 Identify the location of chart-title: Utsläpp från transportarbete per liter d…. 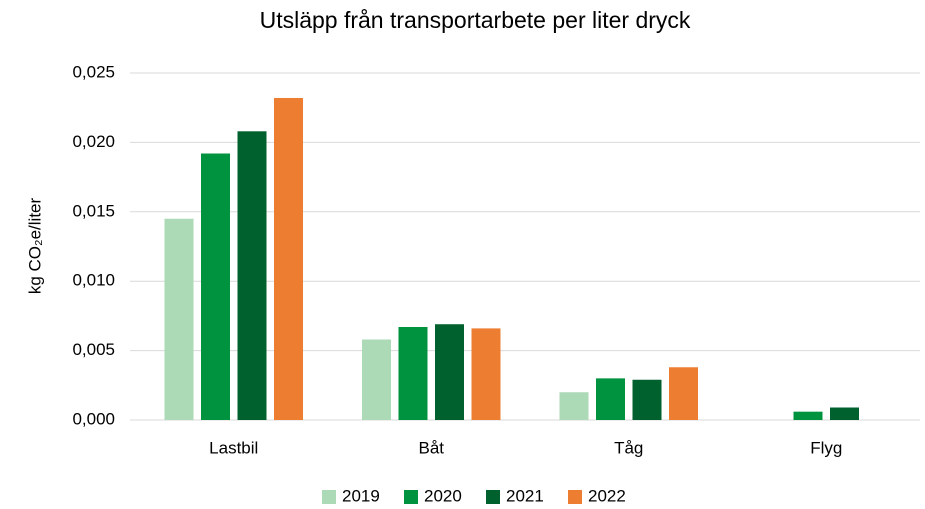
(475, 20).